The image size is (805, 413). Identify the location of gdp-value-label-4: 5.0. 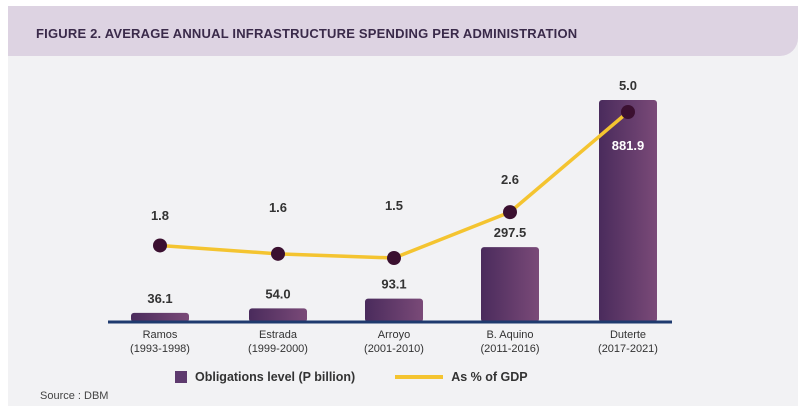
(628, 85).